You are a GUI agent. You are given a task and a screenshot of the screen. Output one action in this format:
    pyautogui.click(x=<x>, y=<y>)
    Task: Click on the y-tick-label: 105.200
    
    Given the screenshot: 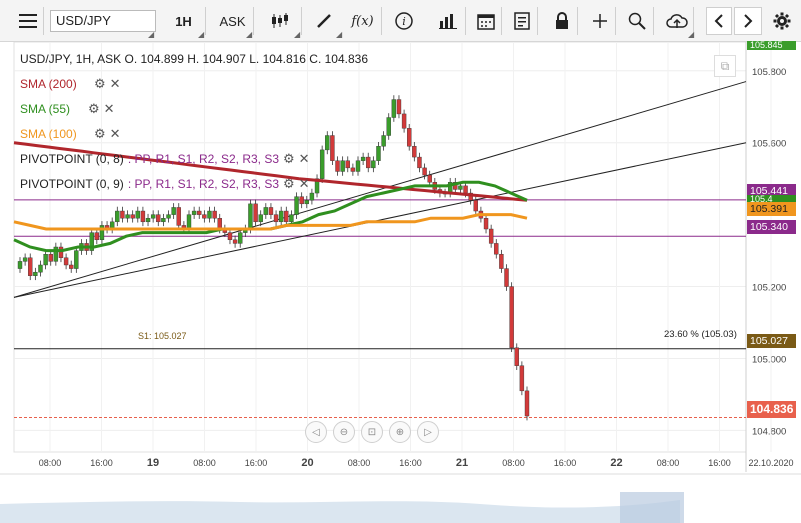 What is the action you would take?
    pyautogui.click(x=769, y=288)
    